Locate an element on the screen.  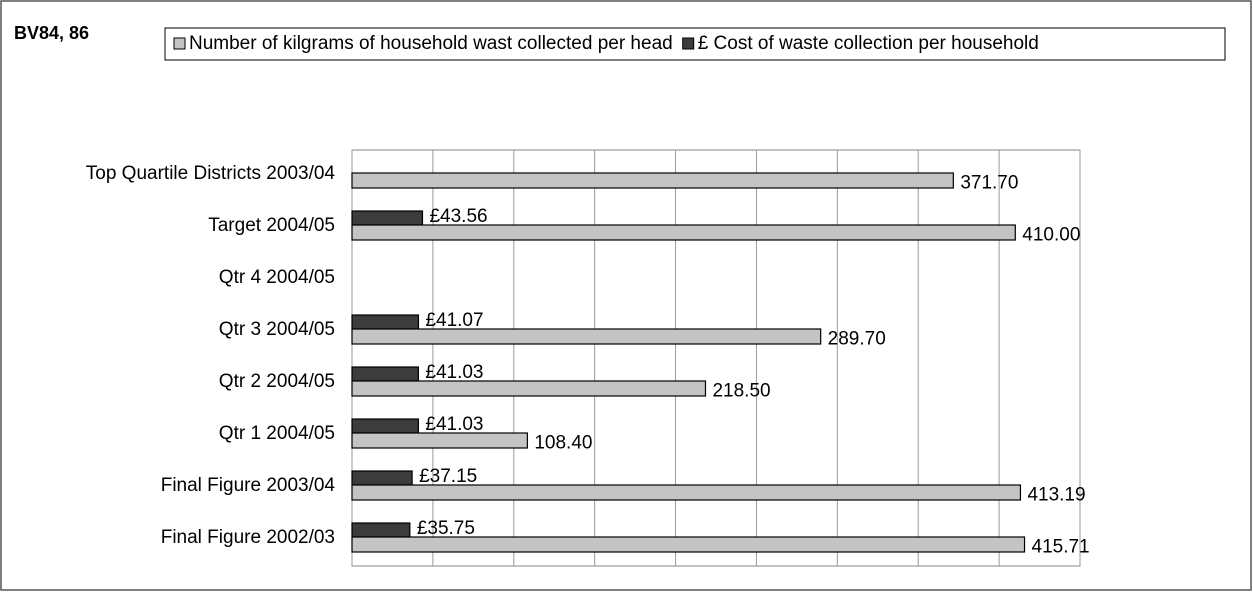
data-label: £37.15 is located at coordinates (448, 476).